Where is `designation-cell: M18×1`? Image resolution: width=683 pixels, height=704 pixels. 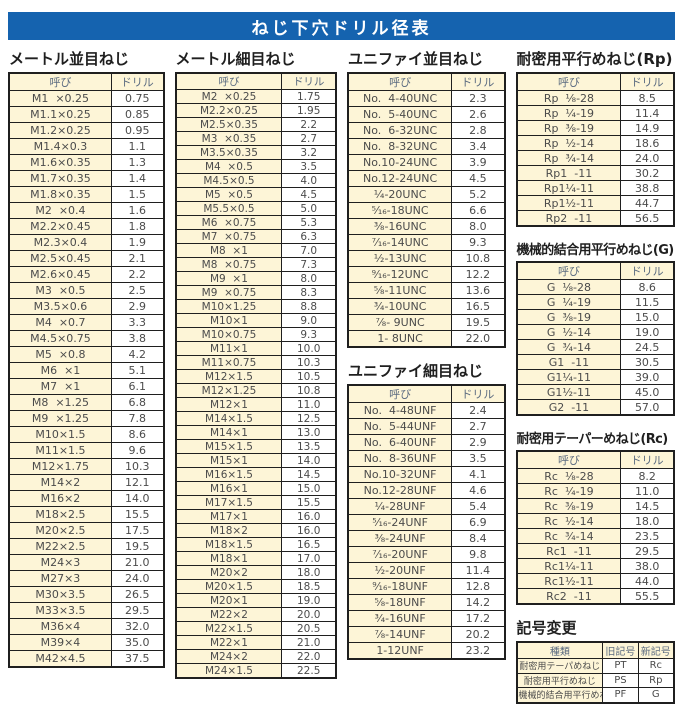
designation-cell: M18×1 is located at coordinates (229, 558).